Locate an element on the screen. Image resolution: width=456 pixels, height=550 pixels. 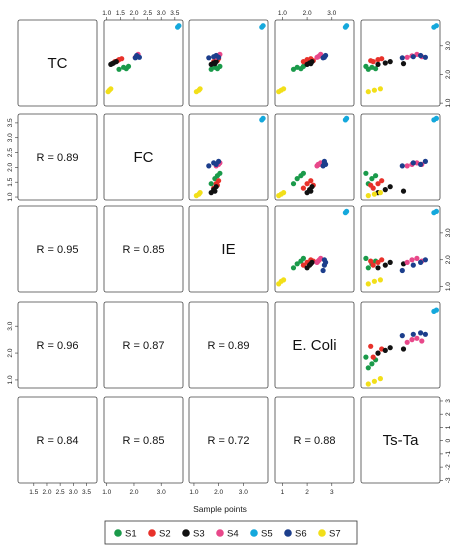
legend-box is located at coordinates (231, 532).